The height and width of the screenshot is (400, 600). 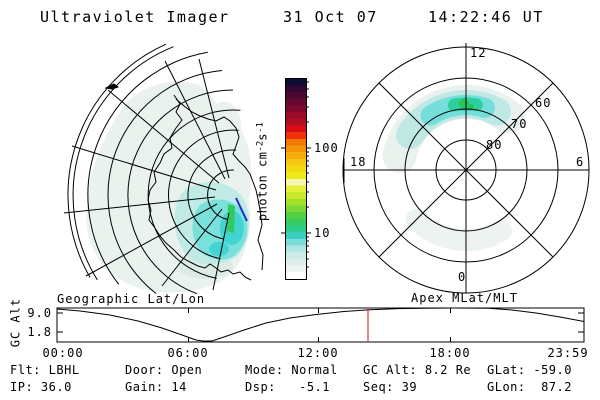 What do you see at coordinates (330, 17) in the screenshot?
I see `header-date: 31 Oct 07` at bounding box center [330, 17].